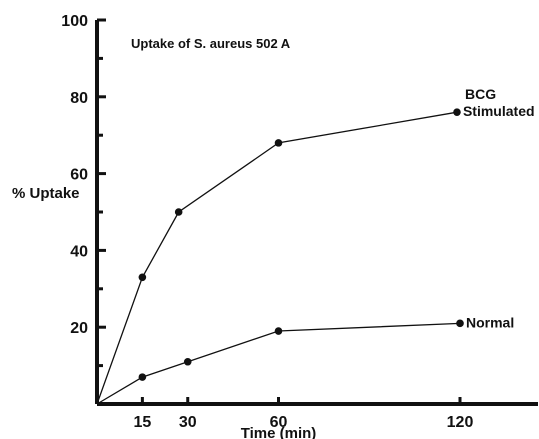  I want to click on y-tick-label: 40, so click(79, 251).